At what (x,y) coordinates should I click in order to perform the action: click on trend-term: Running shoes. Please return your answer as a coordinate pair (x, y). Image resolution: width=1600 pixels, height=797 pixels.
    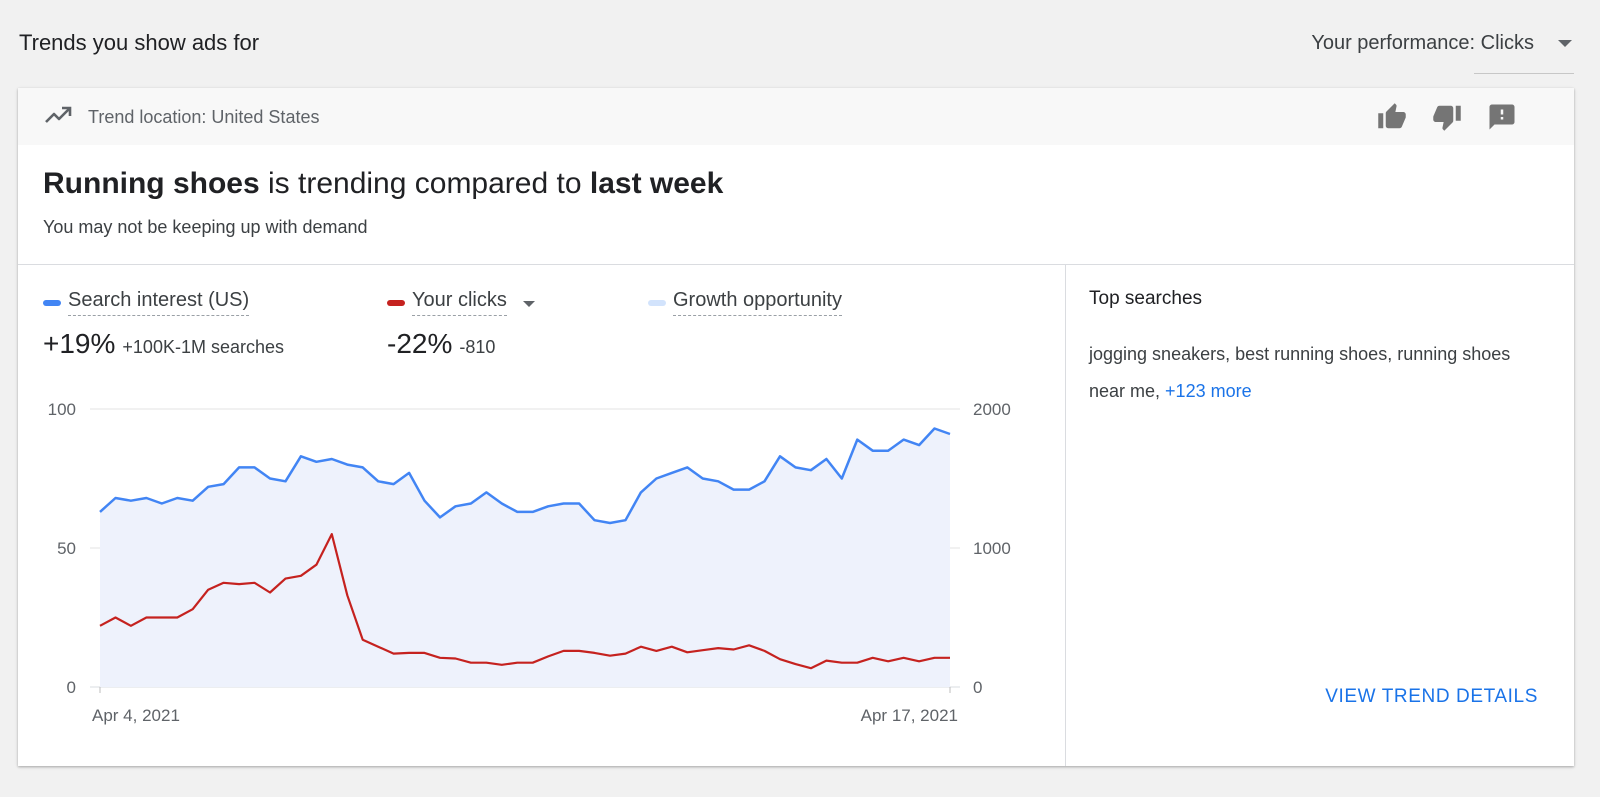
    Looking at the image, I should click on (151, 183).